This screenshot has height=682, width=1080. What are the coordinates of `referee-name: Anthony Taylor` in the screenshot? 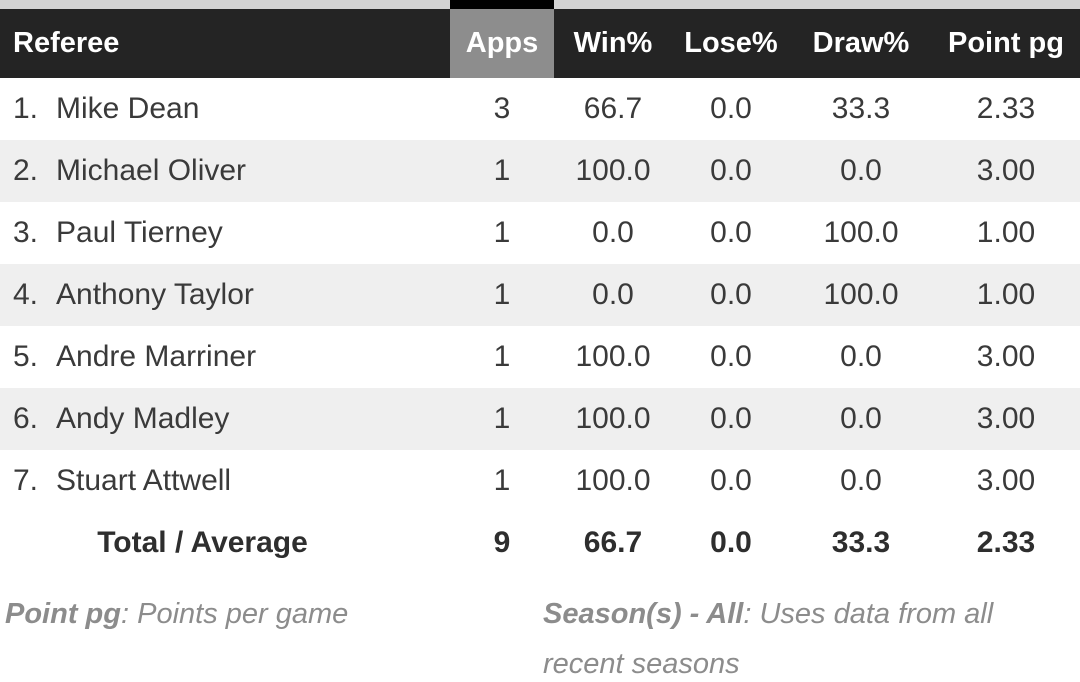 It's located at (250, 295).